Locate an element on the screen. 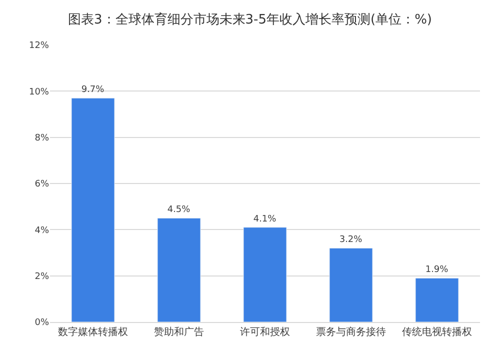 The height and width of the screenshot is (362, 500). y-tick-label: 2% is located at coordinates (42, 277).